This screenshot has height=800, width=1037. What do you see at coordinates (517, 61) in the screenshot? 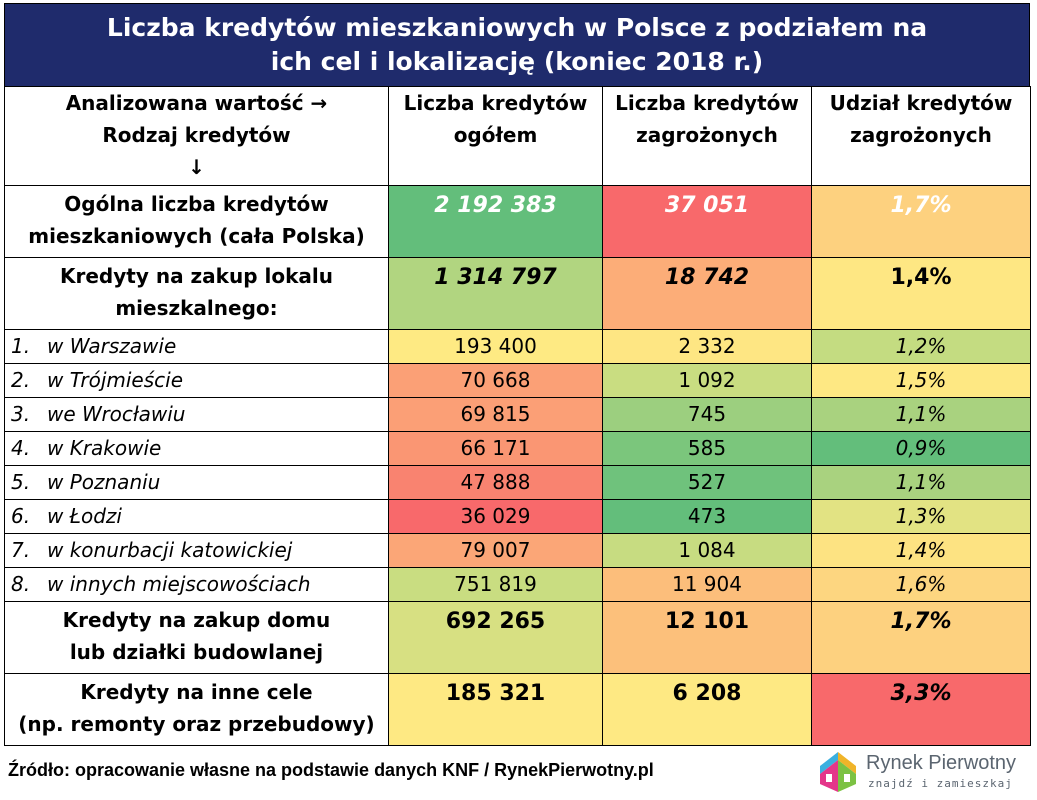
I see `title-line-2: ich cel i lokalizację (koniec 2018 r.)` at bounding box center [517, 61].